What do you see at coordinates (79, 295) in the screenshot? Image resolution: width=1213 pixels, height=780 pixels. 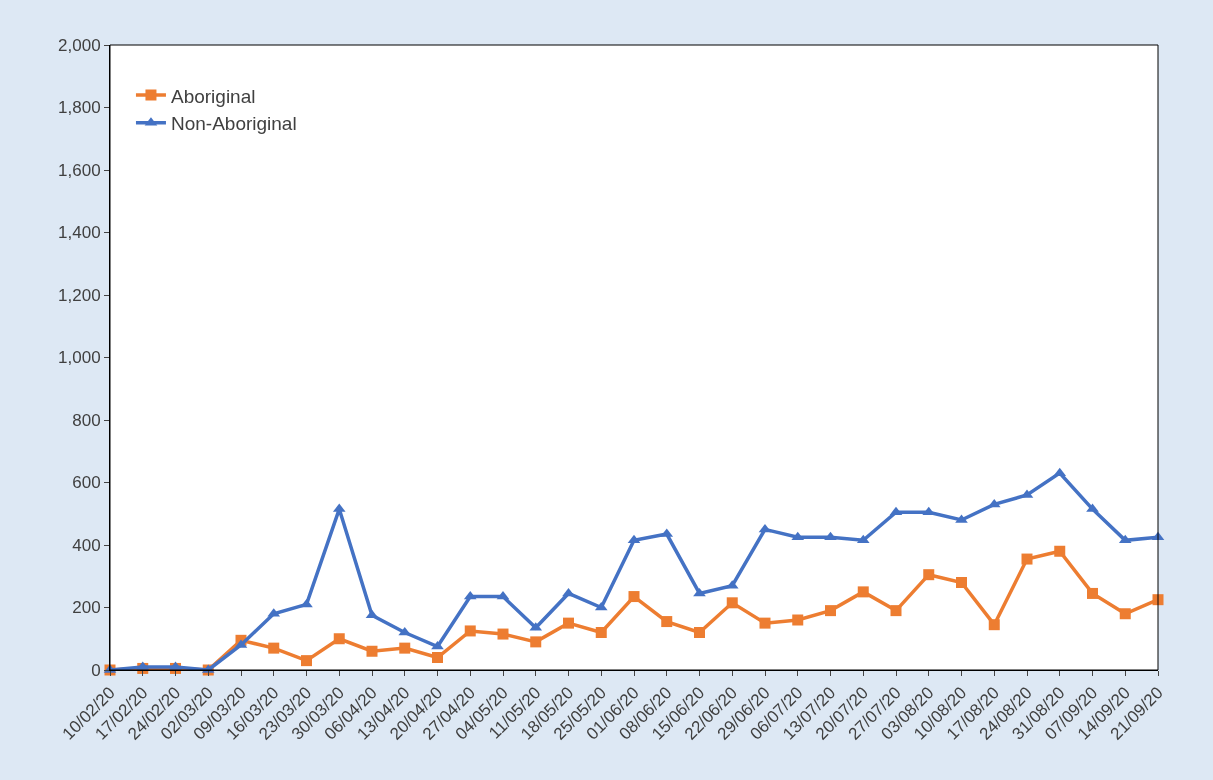 I see `y-tick-label: 1,200` at bounding box center [79, 295].